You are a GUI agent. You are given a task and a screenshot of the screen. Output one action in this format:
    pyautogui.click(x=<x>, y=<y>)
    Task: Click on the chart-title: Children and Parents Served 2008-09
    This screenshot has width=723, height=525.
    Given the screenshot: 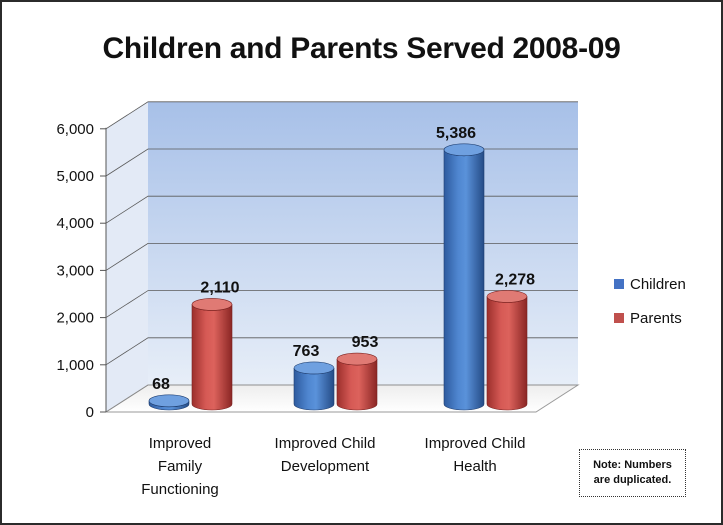 What is the action you would take?
    pyautogui.click(x=361, y=48)
    